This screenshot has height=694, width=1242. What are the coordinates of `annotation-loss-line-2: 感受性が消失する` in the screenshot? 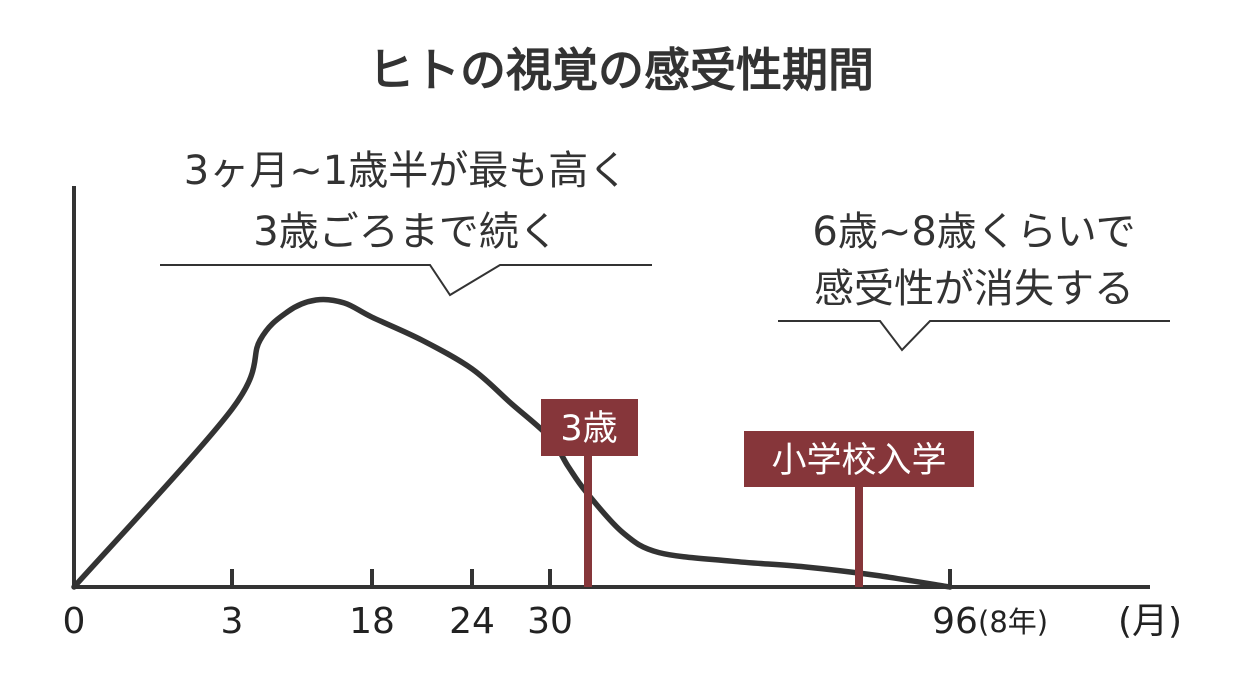 It's located at (974, 289).